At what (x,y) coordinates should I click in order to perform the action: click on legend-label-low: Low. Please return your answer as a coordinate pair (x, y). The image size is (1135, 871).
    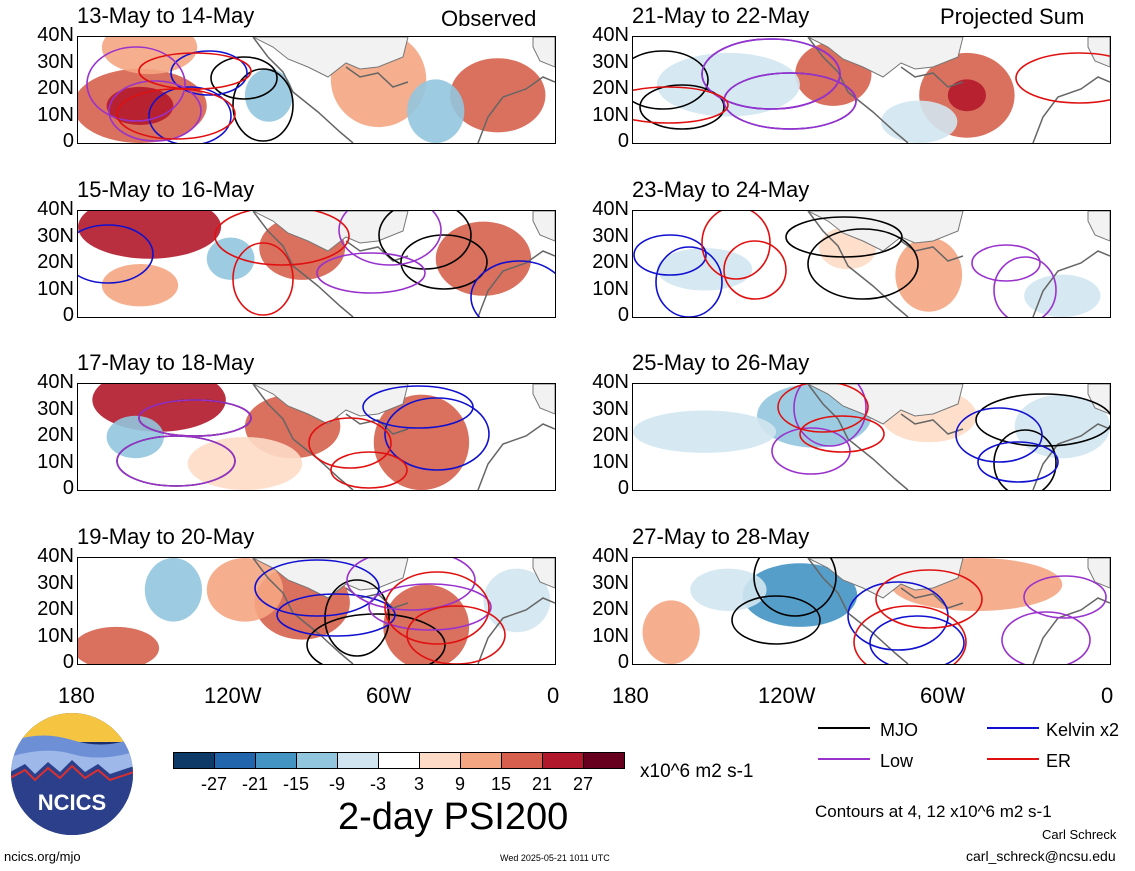
    Looking at the image, I should click on (897, 761).